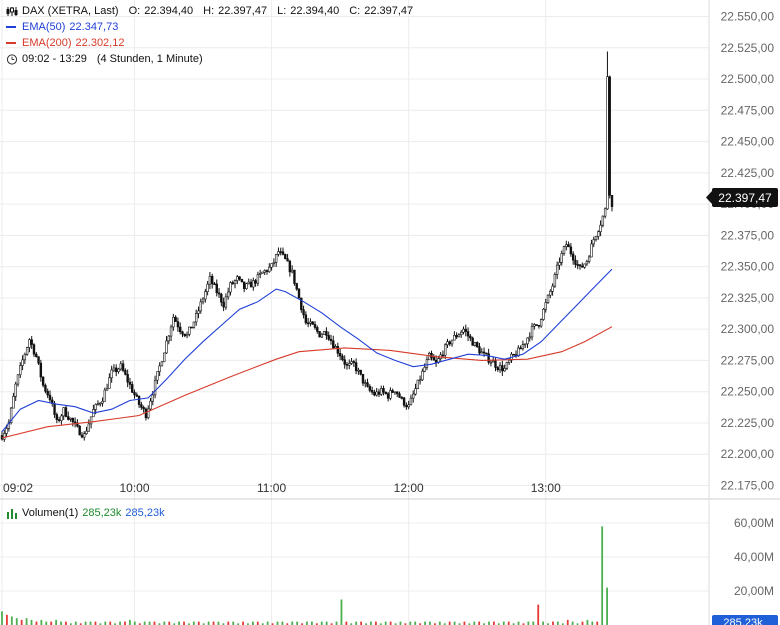 Image resolution: width=780 pixels, height=625 pixels. Describe the element at coordinates (307, 382) in the screenshot. I see `ema200-line` at that location.